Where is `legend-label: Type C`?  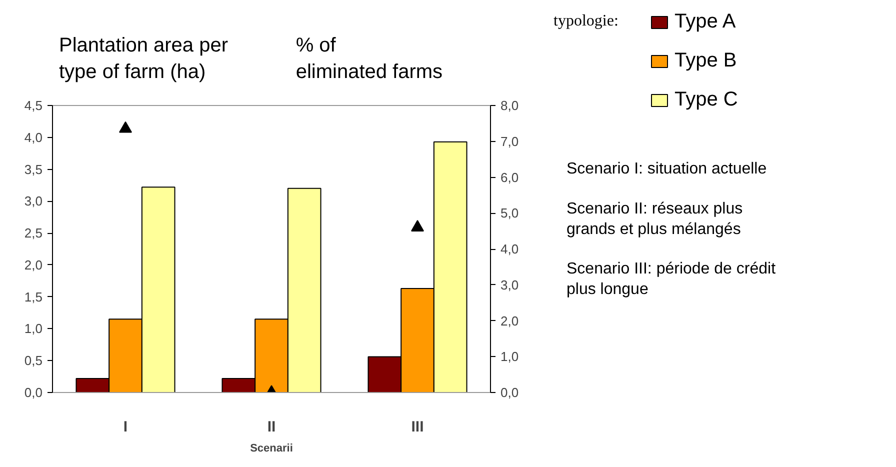
legend-label: Type C is located at coordinates (706, 99).